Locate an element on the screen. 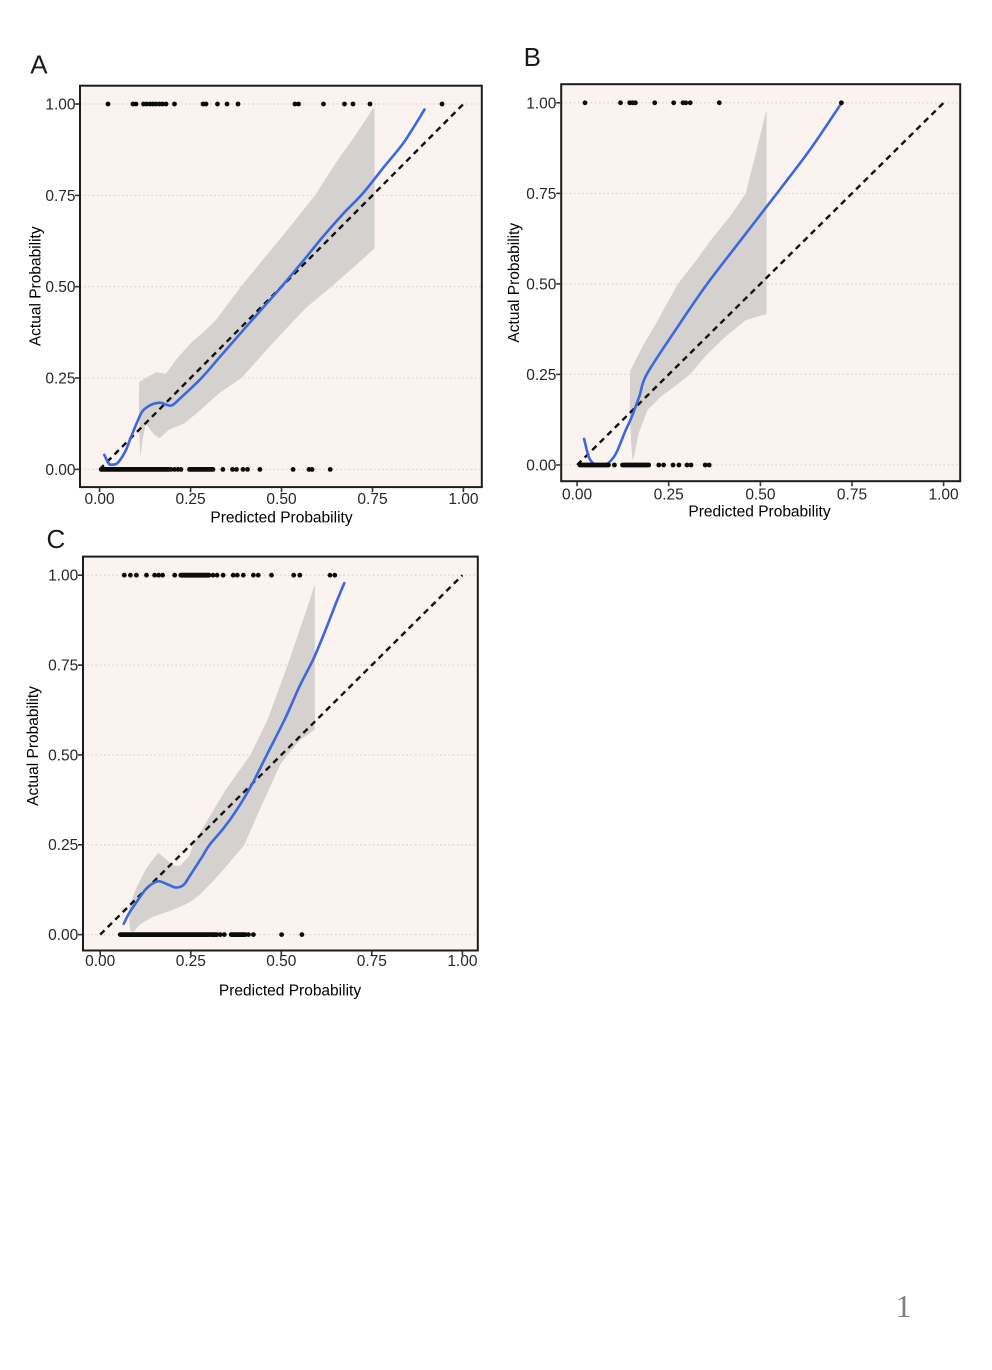 The height and width of the screenshot is (1370, 992). svg-text: C is located at coordinates (56, 539).